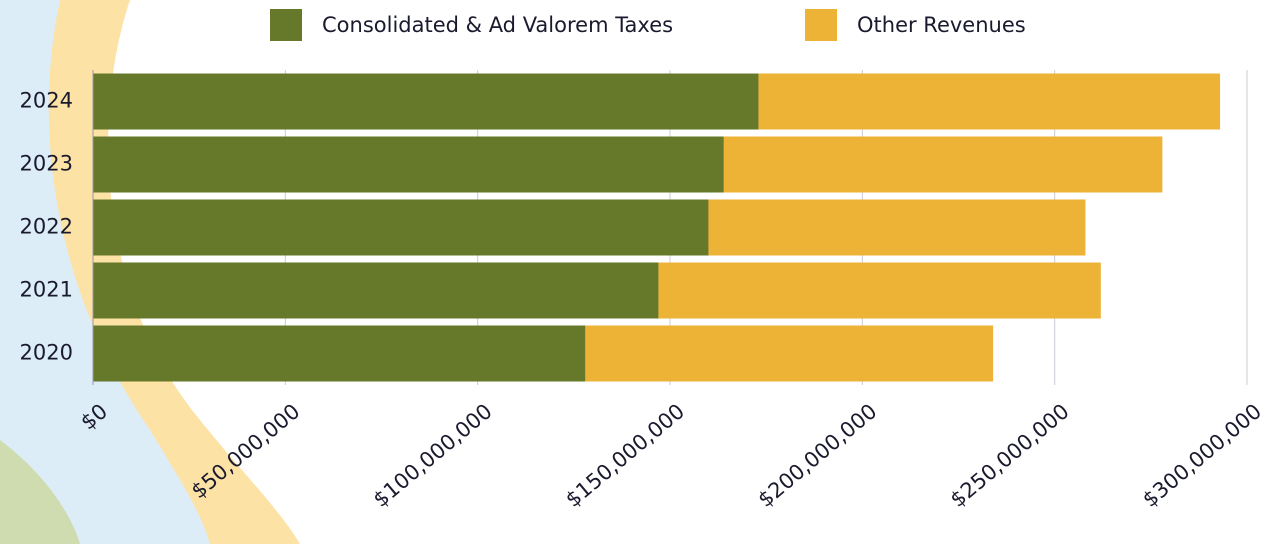  What do you see at coordinates (625, 455) in the screenshot?
I see `x-tick-label: $150,000,000` at bounding box center [625, 455].